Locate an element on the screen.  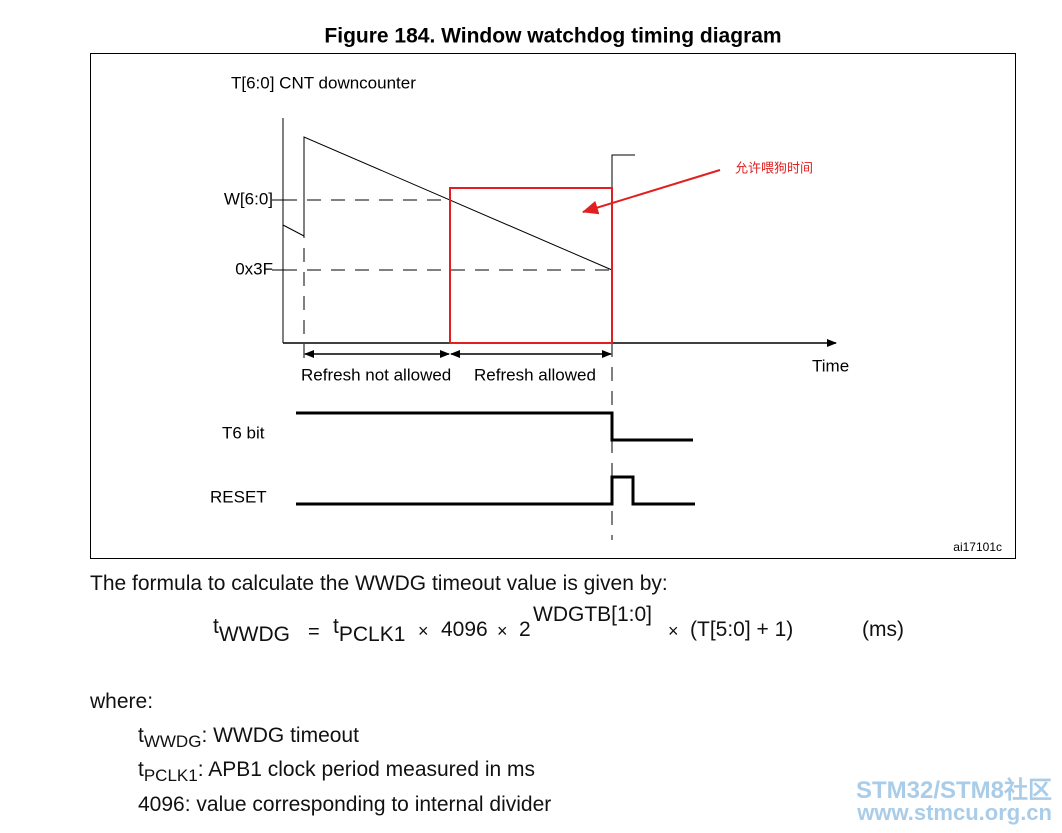
signal-label: RESET is located at coordinates (238, 496).